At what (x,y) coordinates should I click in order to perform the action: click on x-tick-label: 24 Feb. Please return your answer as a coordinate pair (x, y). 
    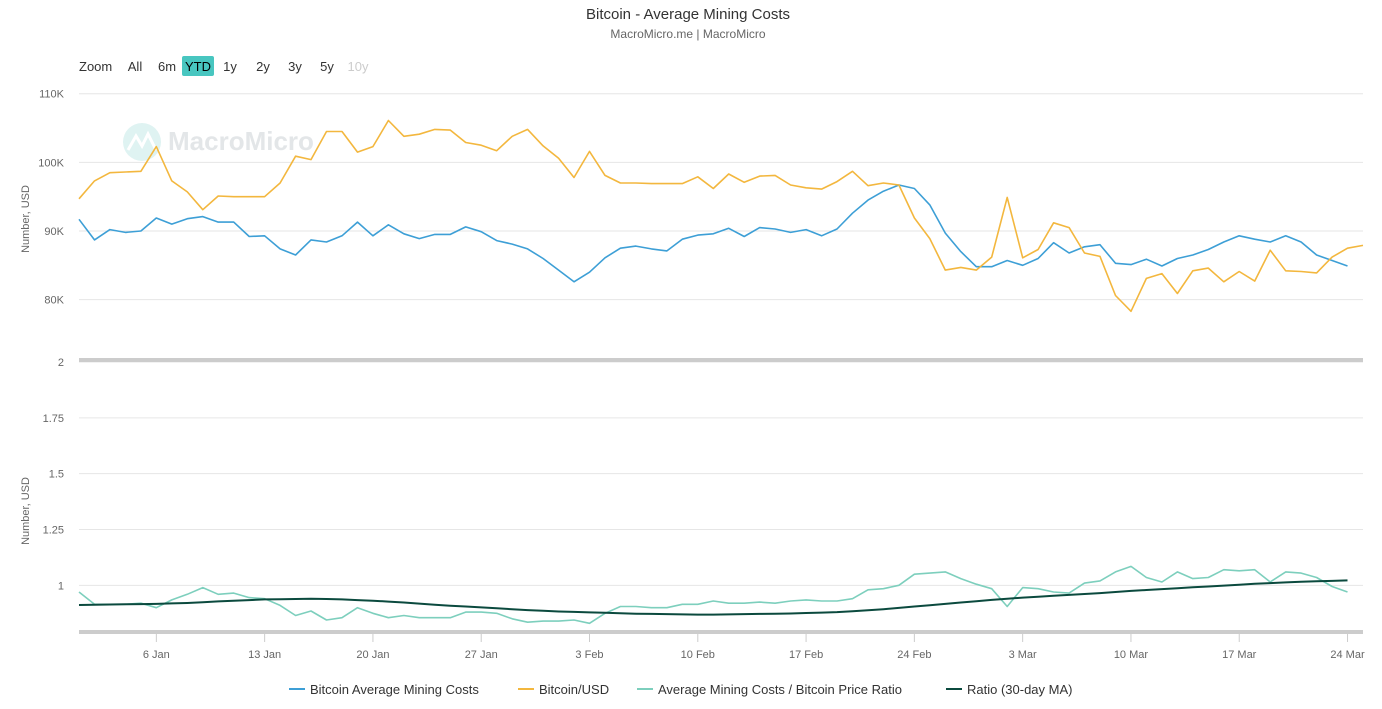
    Looking at the image, I should click on (914, 655).